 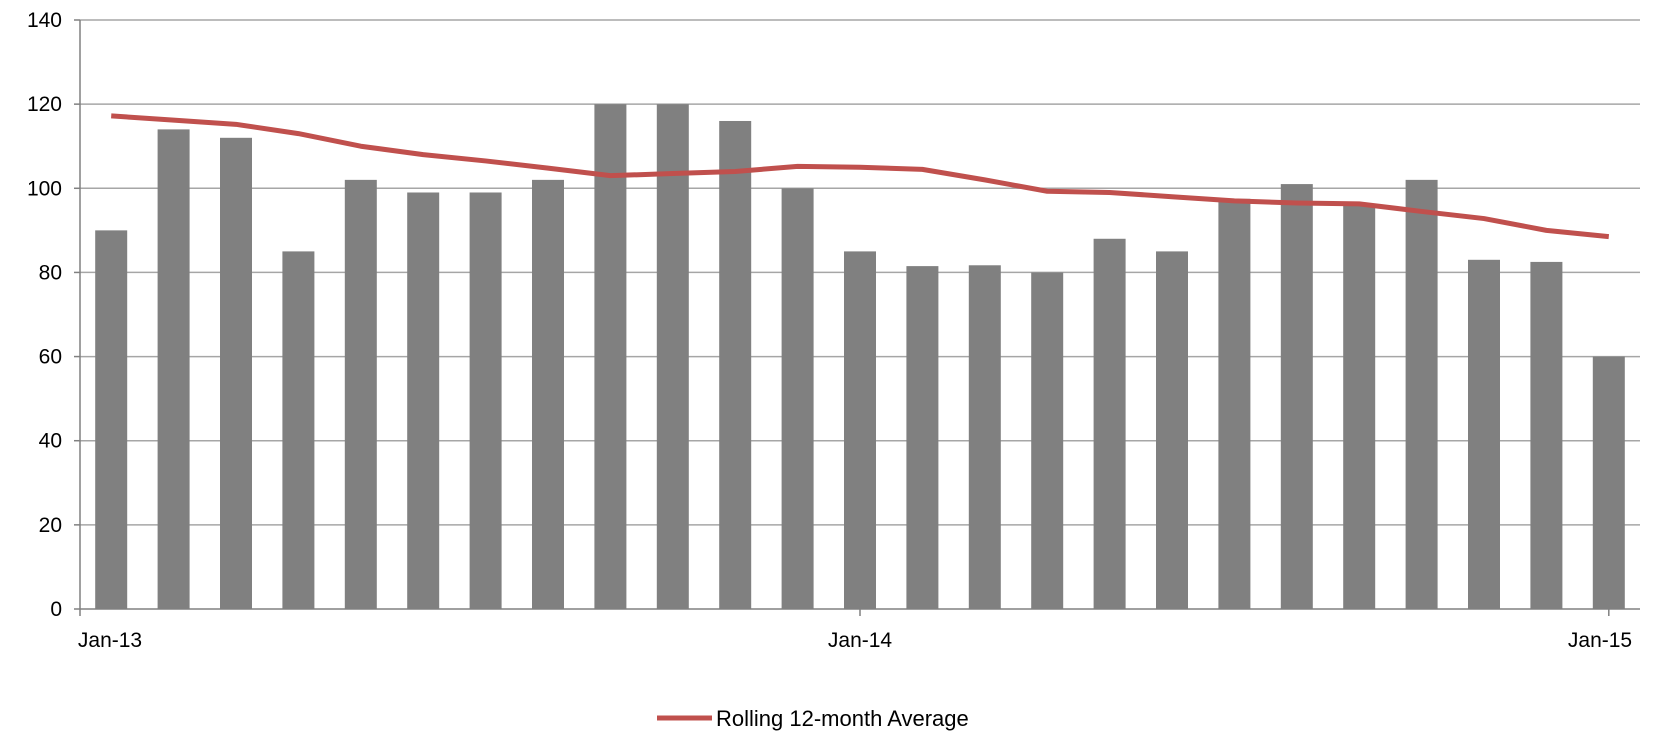 What do you see at coordinates (860, 640) in the screenshot?
I see `x-tick-label: Jan-14` at bounding box center [860, 640].